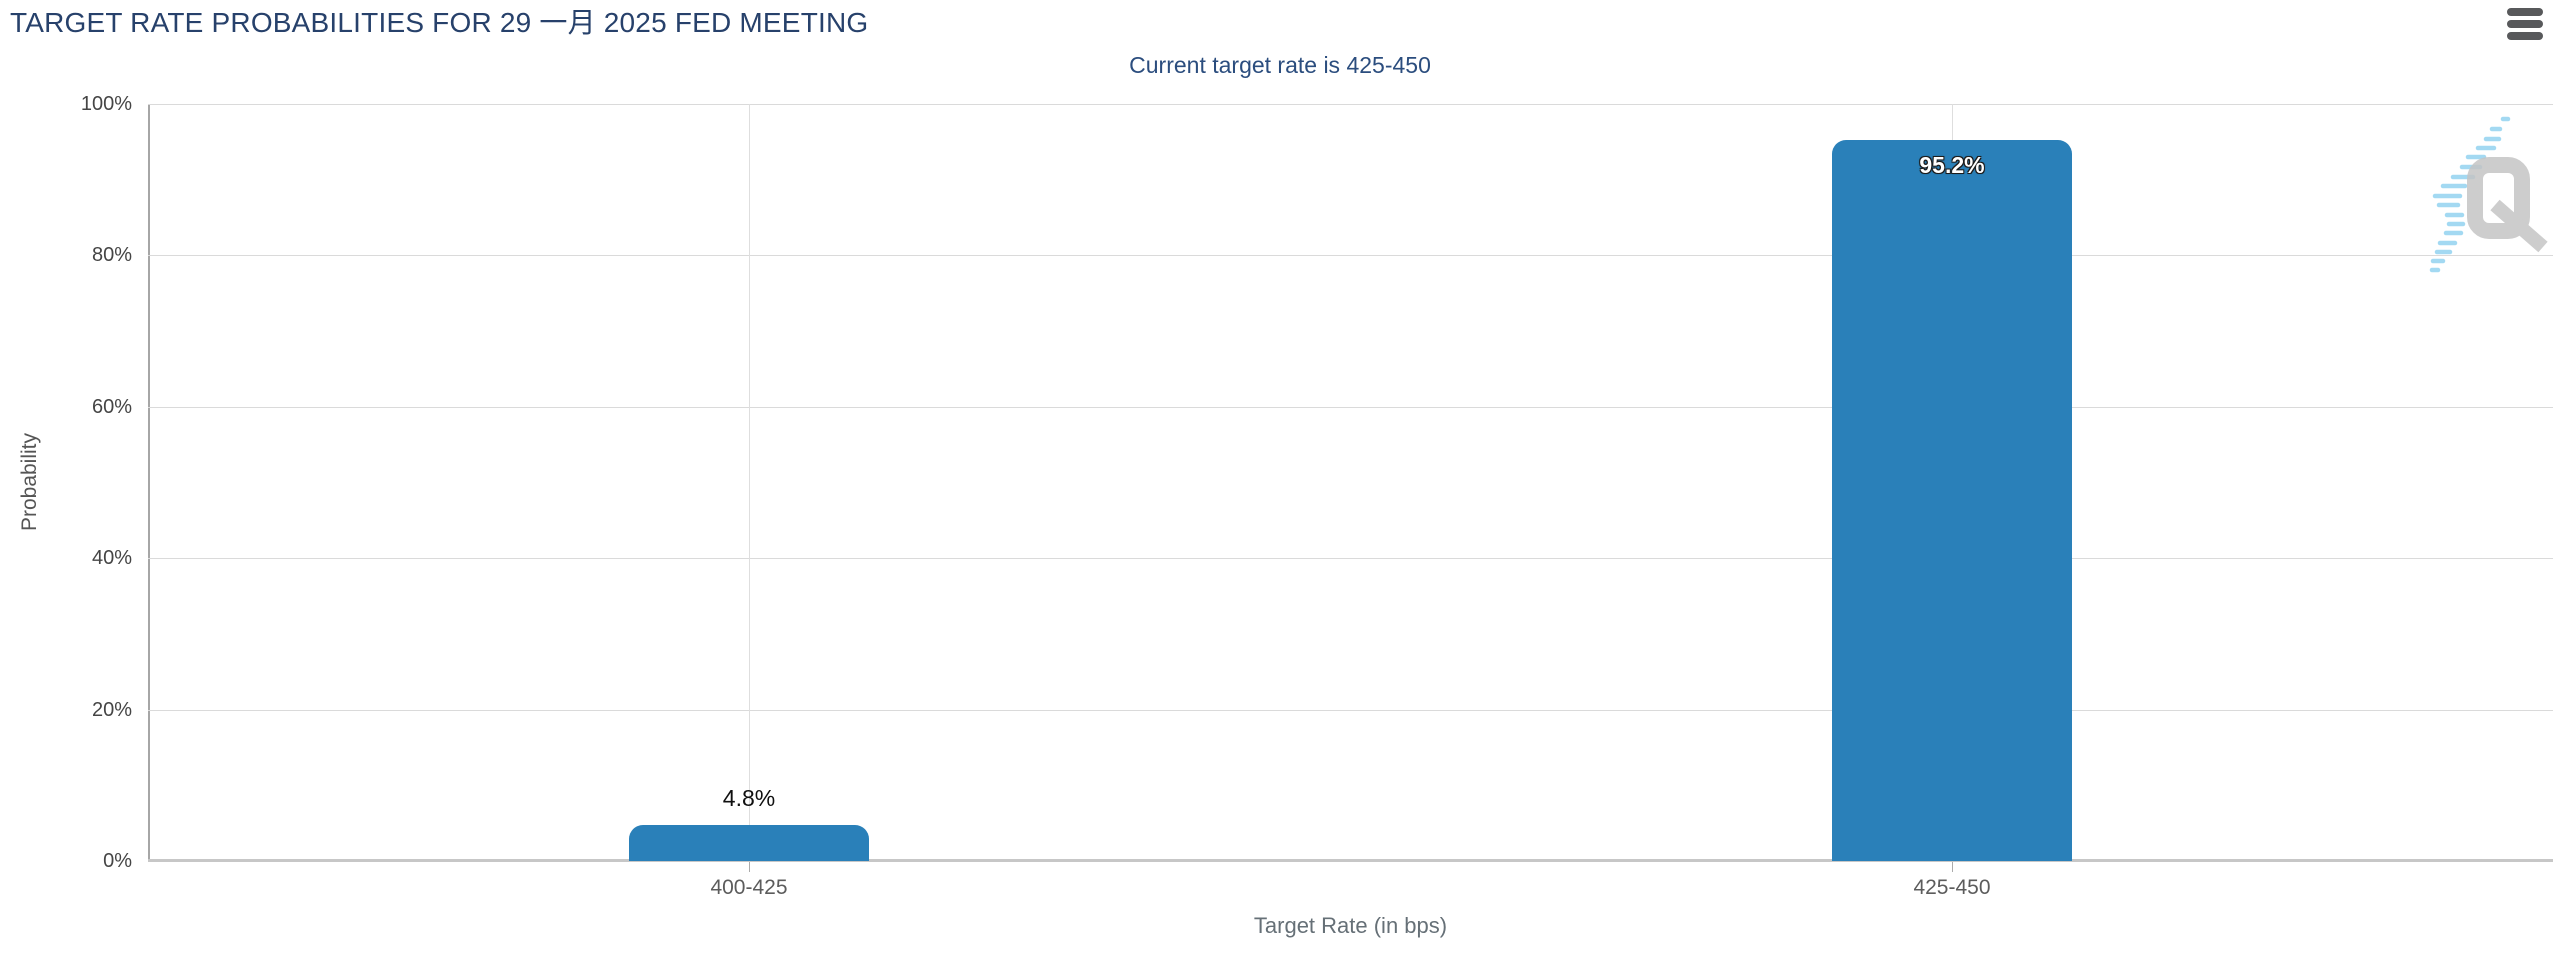  Describe the element at coordinates (1350, 860) in the screenshot. I see `x-axis-line` at that location.